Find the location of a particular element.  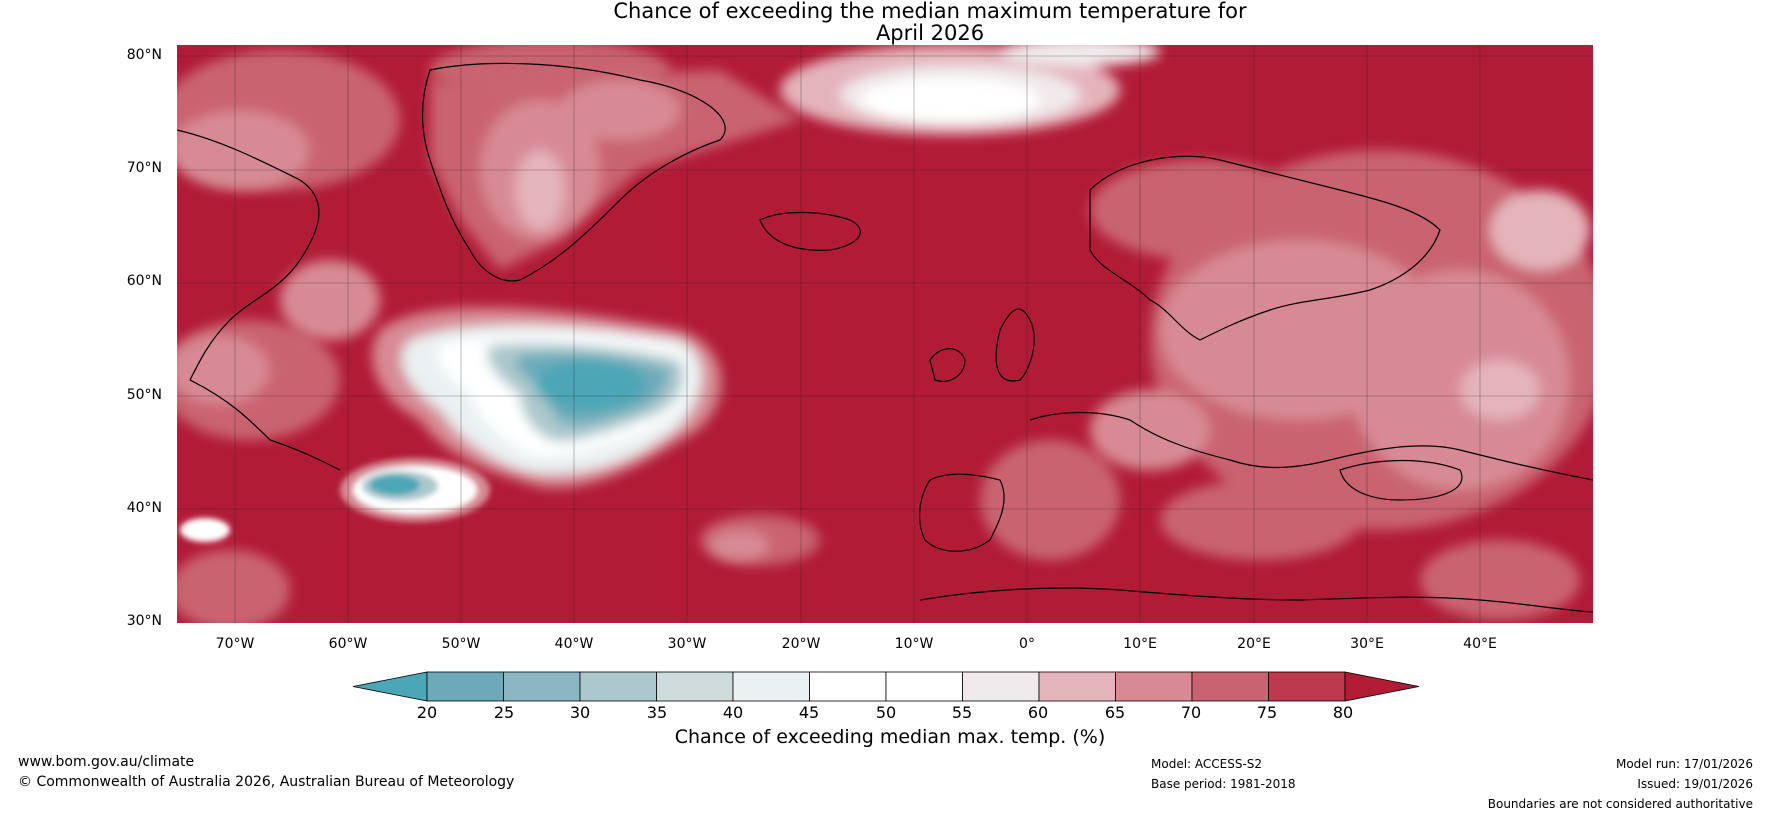

lat-label: 40°N is located at coordinates (144, 508).